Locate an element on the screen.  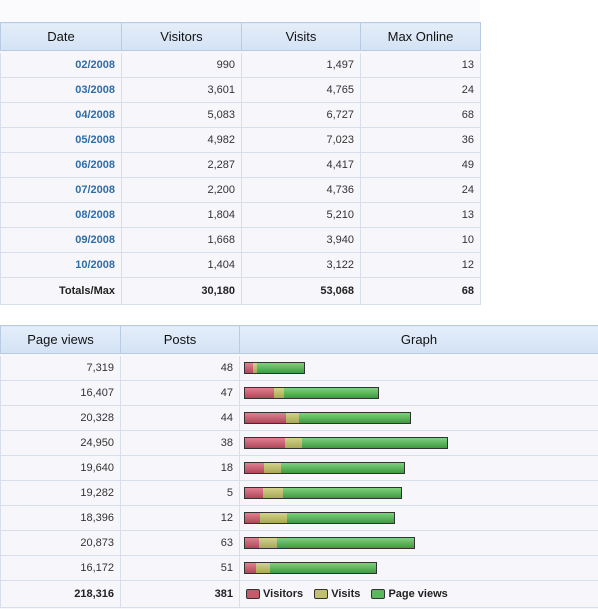
monthly-stats-header-row: Date Visitors Visits Max Online is located at coordinates (240, 36).